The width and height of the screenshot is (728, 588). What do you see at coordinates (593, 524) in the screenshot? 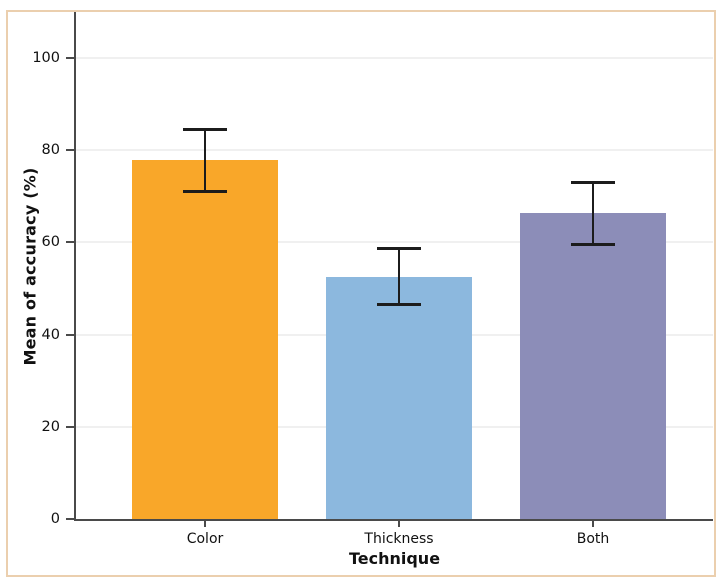
I see `x-tick-both` at bounding box center [593, 524].